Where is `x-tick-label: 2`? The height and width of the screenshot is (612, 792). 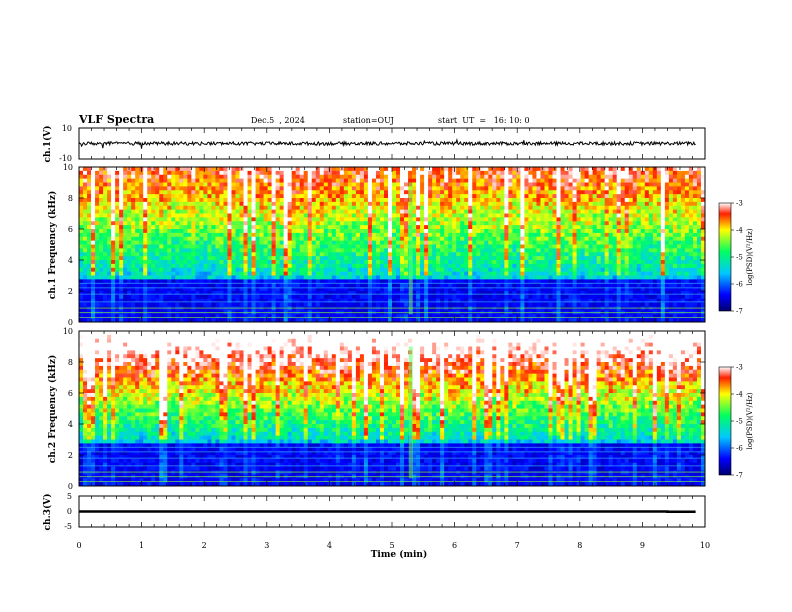 x-tick-label: 2 is located at coordinates (204, 545).